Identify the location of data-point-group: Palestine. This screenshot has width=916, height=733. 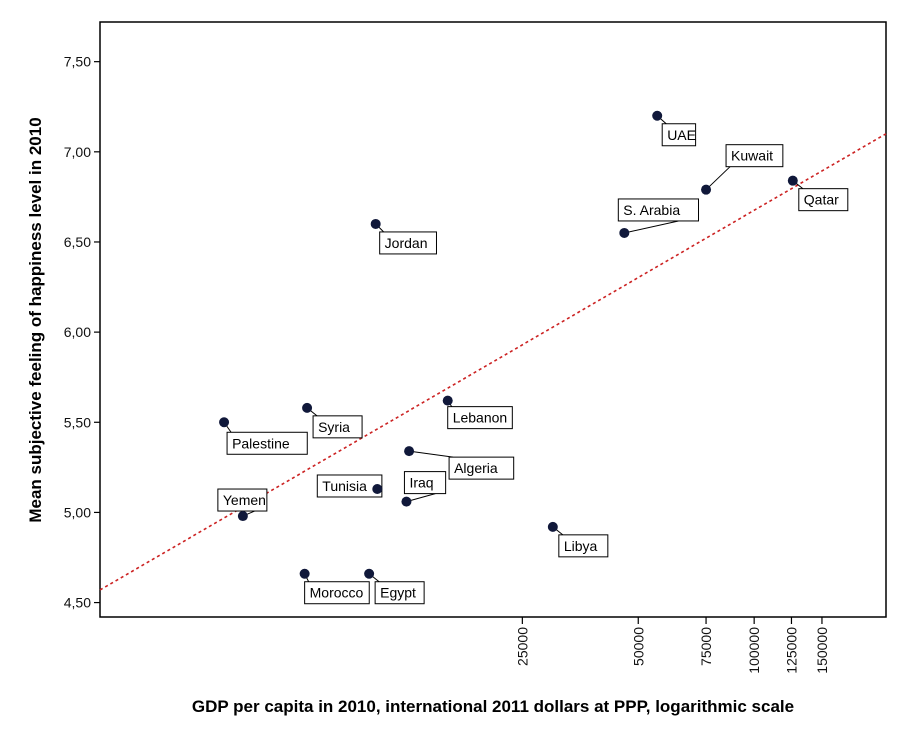
(263, 436).